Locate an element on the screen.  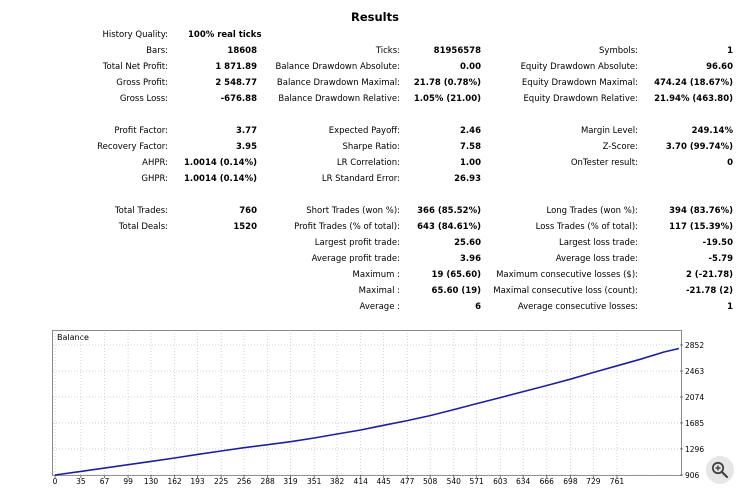
stat-value: 1520 is located at coordinates (245, 227).